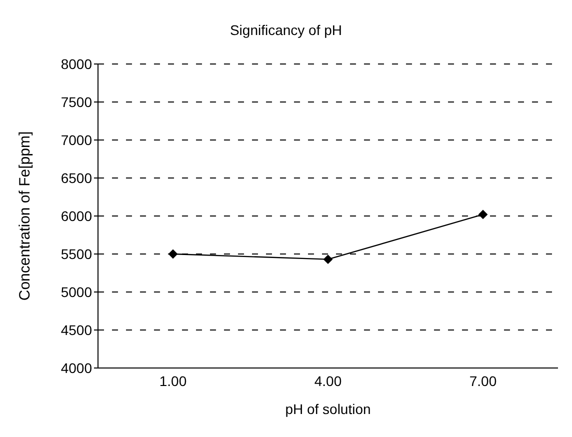  What do you see at coordinates (483, 380) in the screenshot?
I see `x-tick-label: 7.00` at bounding box center [483, 380].